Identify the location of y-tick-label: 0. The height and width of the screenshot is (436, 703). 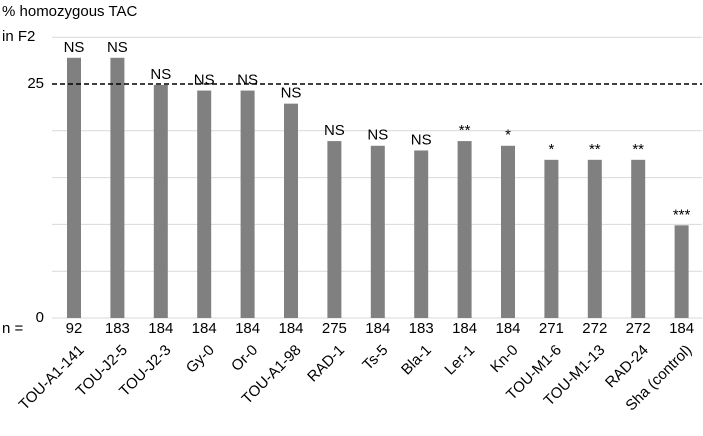
(40, 317).